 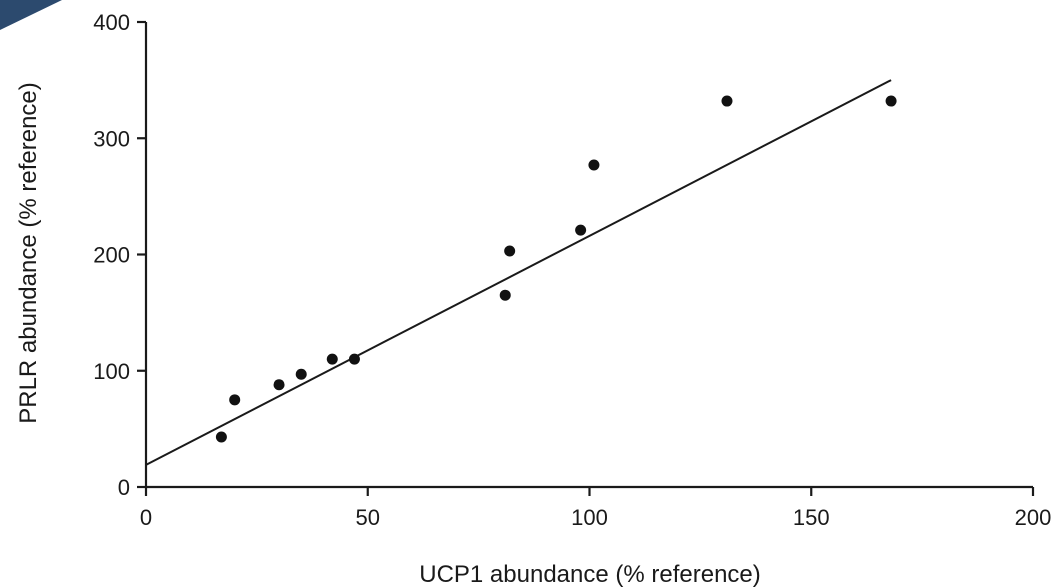 I want to click on x-tick-label: 100, so click(x=589, y=517).